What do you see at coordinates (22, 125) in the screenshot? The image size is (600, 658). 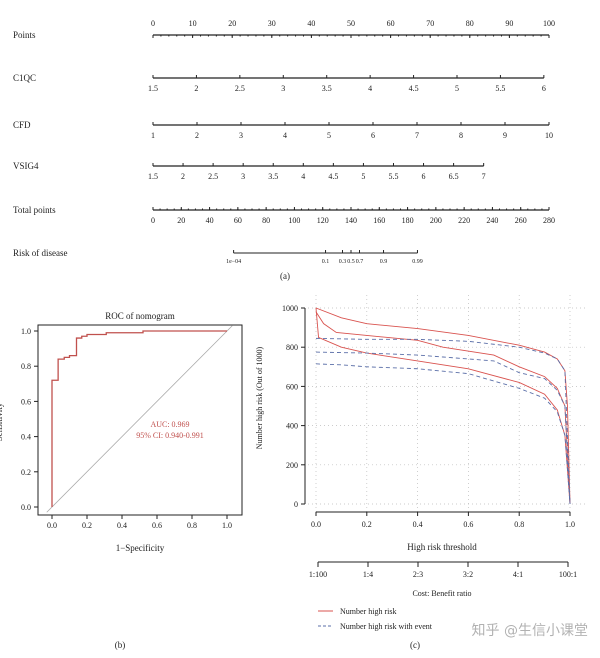 I see `nomogram-row-label: CFD` at bounding box center [22, 125].